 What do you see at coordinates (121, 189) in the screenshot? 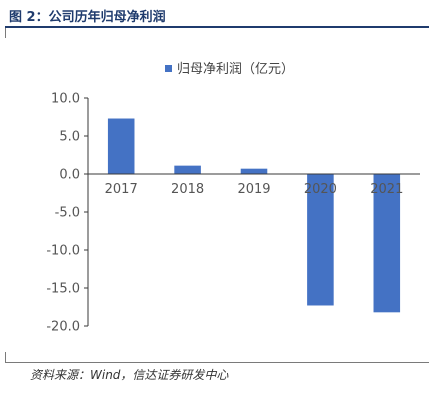
I see `x-tick-label: 2017` at bounding box center [121, 189].